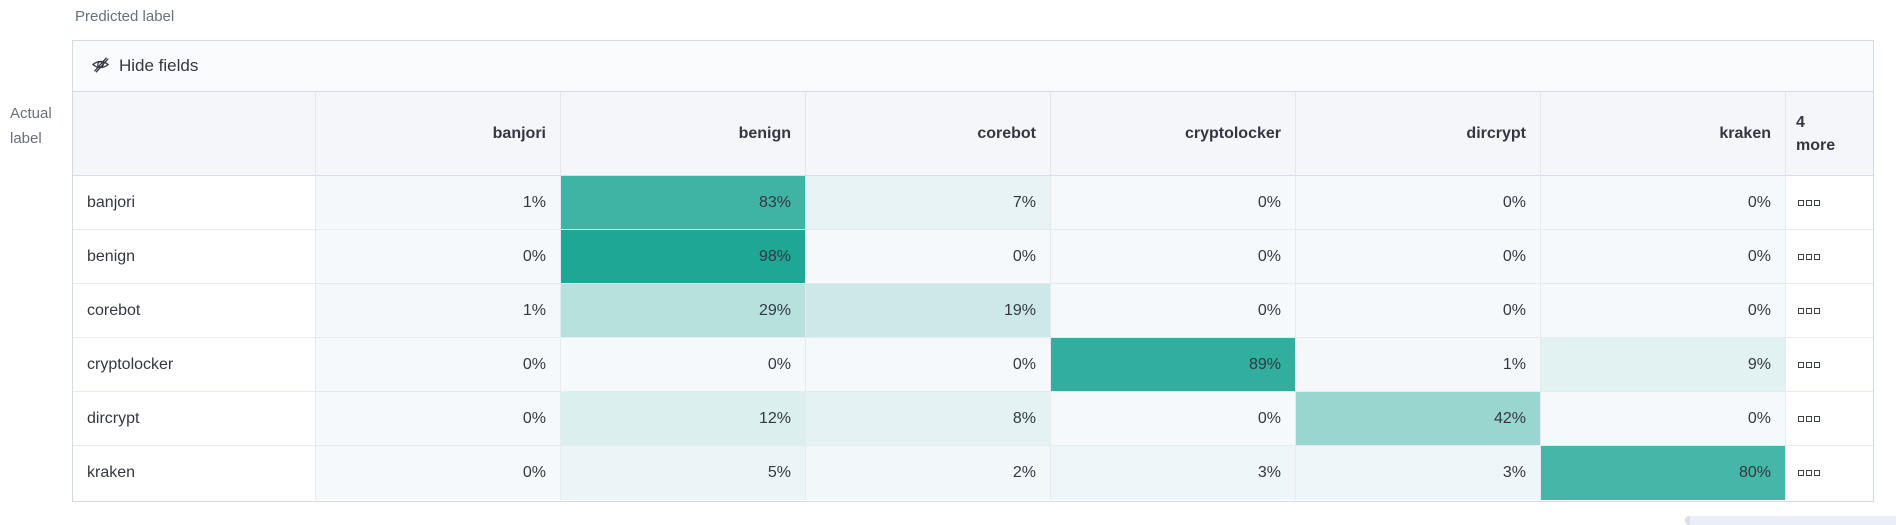  Describe the element at coordinates (683, 473) in the screenshot. I see `matrix-cell: 5%` at that location.